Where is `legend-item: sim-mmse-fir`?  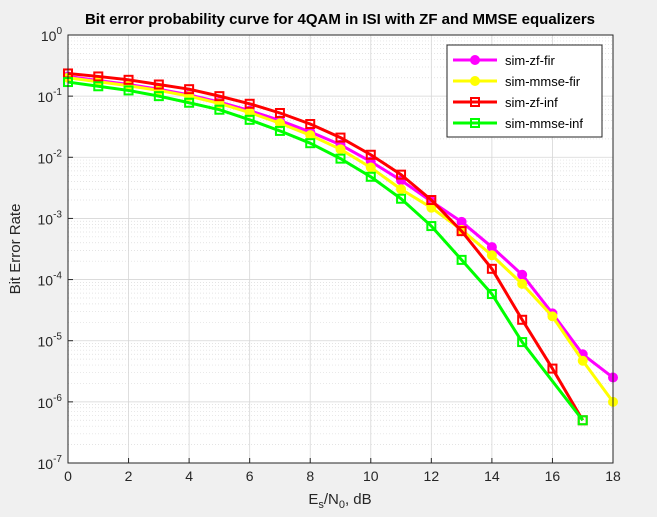 legend-item: sim-mmse-fir is located at coordinates (517, 81).